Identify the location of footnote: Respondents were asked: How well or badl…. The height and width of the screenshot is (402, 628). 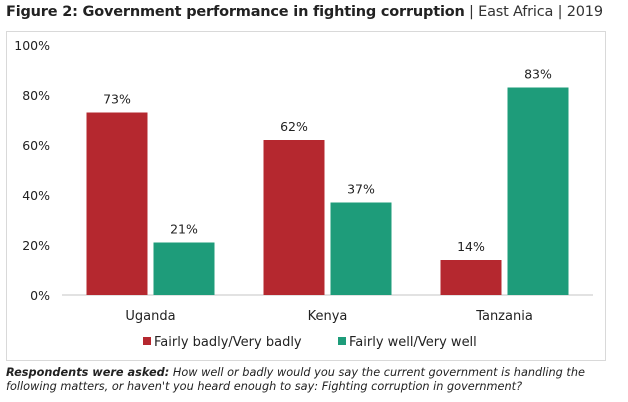
(311, 380).